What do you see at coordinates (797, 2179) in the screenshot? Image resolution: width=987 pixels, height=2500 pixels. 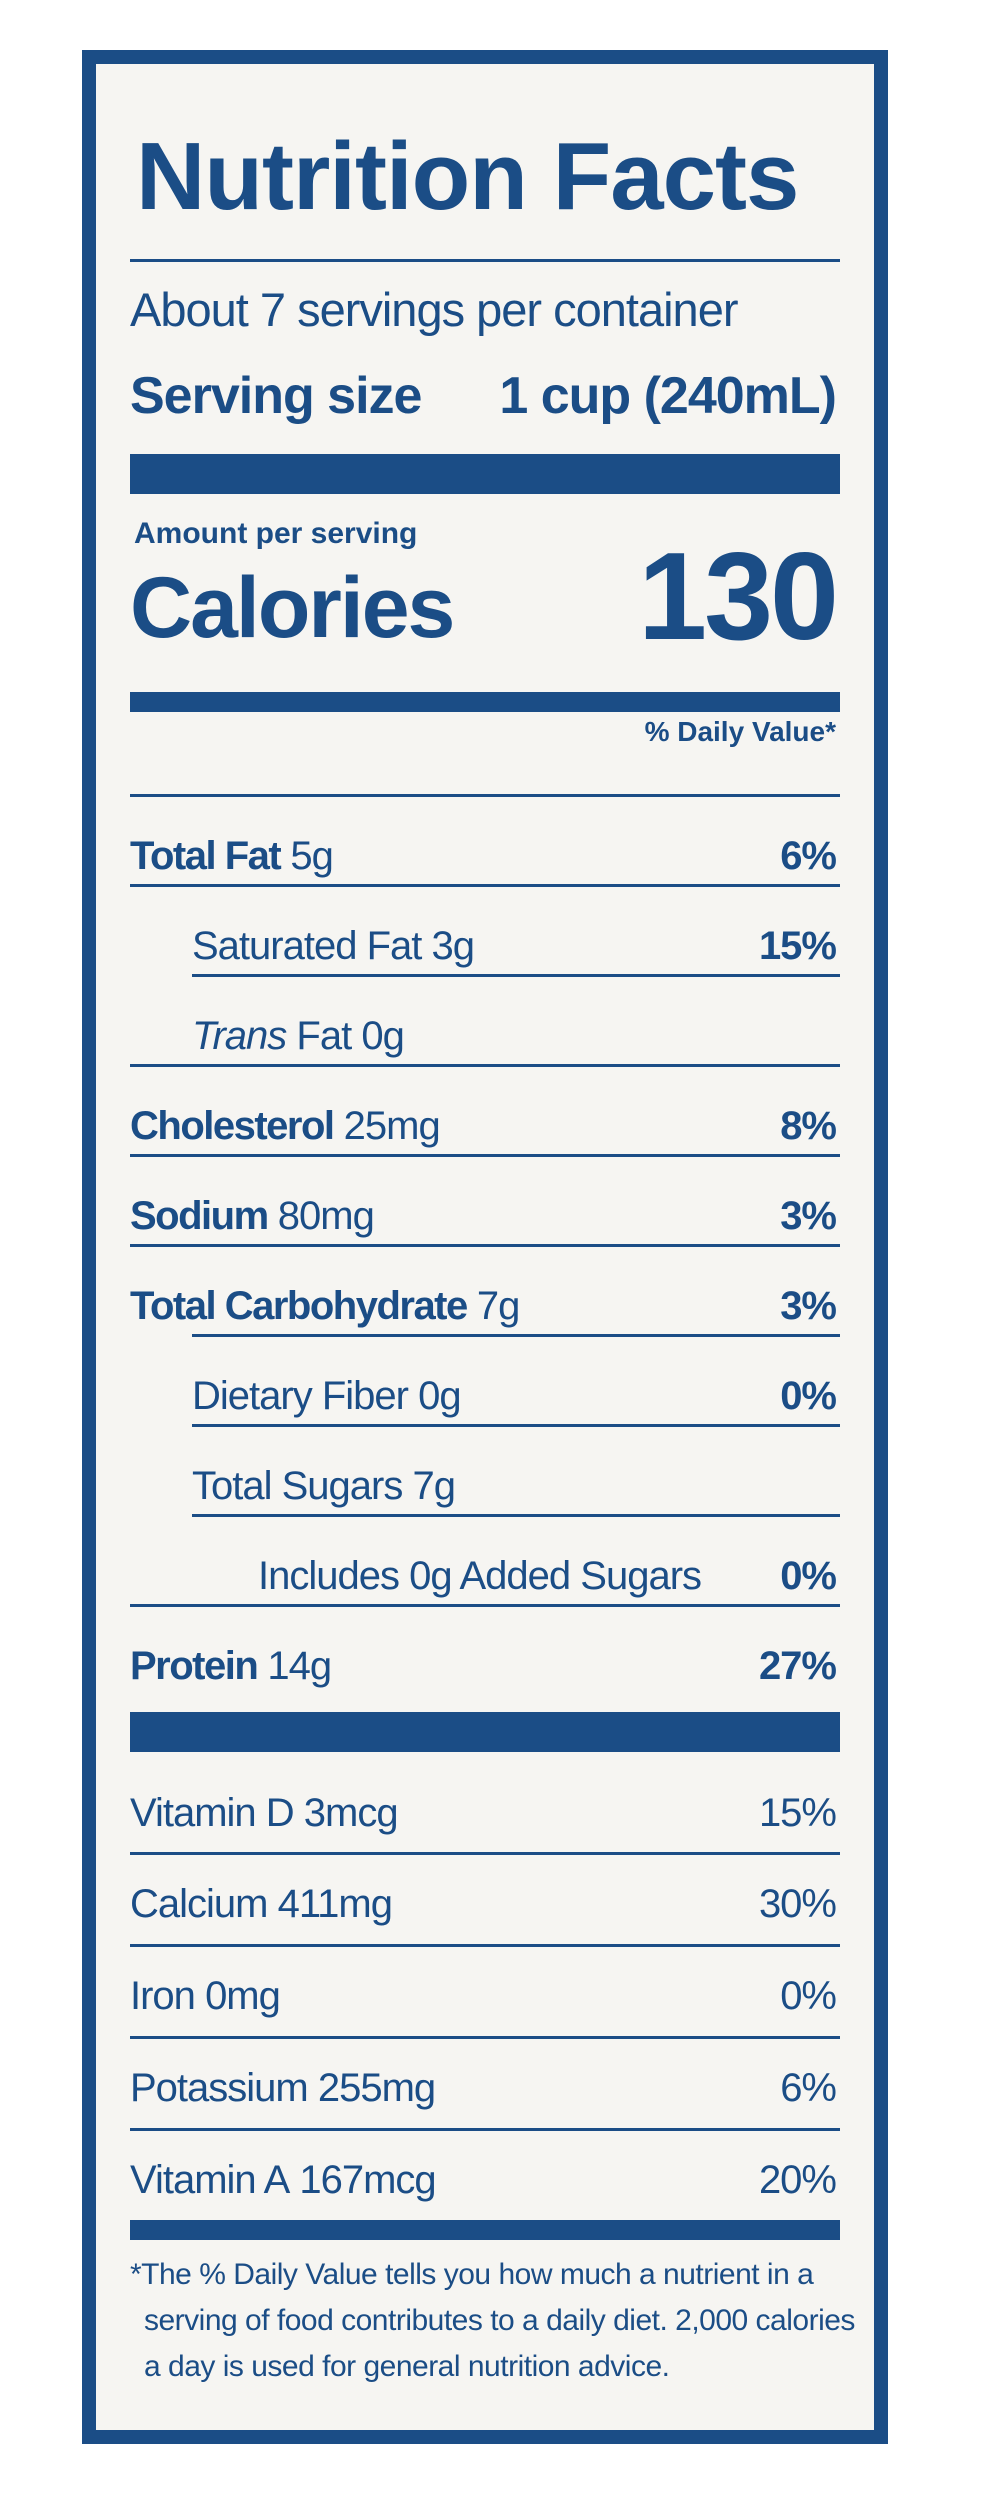 I see `vitamin-dv: 20%` at bounding box center [797, 2179].